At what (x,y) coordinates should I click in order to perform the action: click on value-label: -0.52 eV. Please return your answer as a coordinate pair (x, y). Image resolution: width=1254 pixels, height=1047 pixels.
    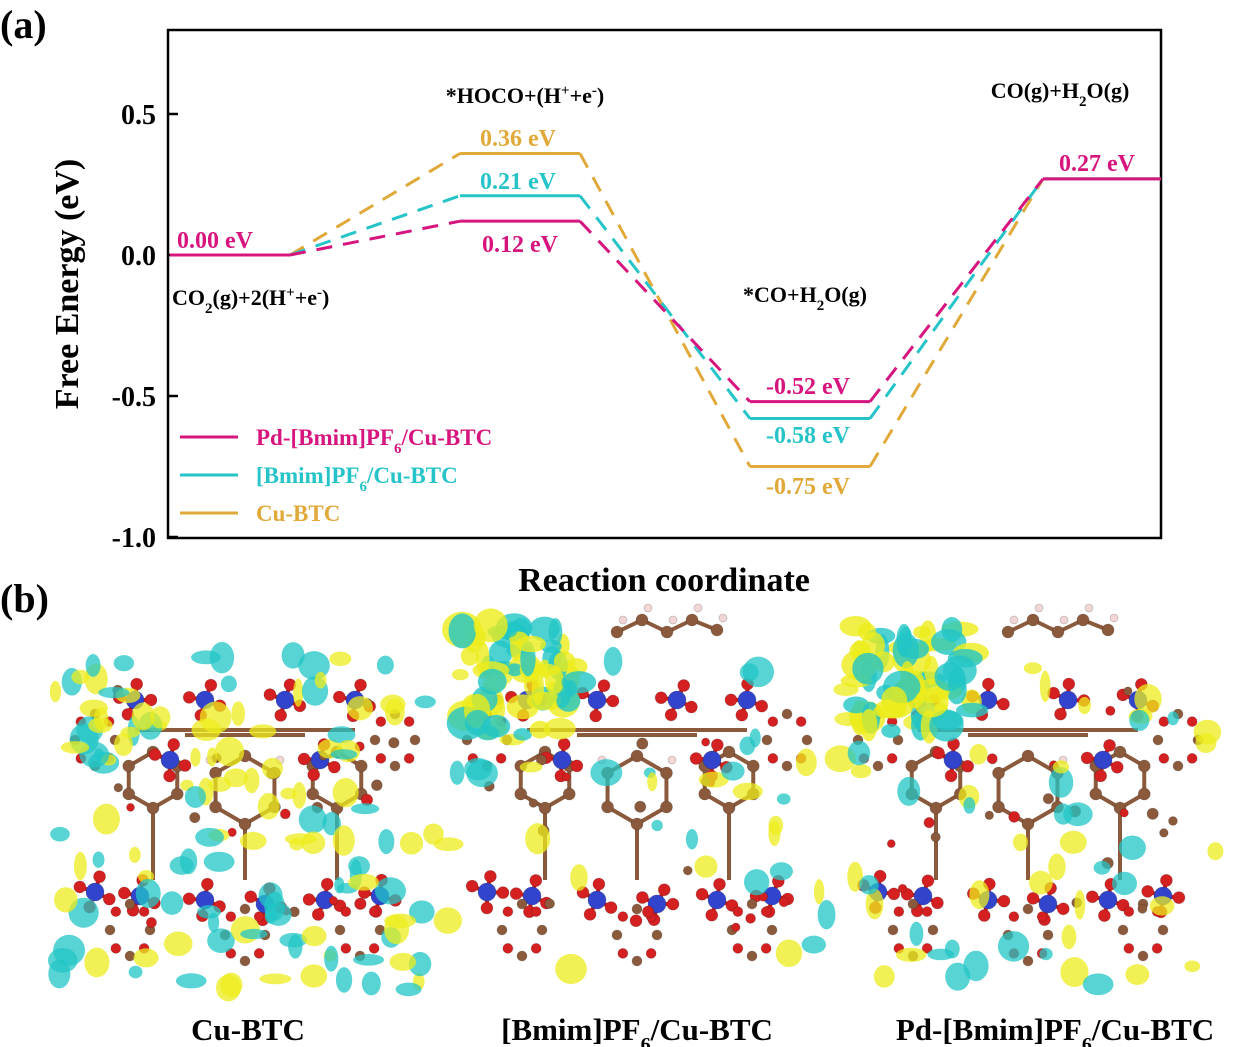
    Looking at the image, I should click on (808, 387).